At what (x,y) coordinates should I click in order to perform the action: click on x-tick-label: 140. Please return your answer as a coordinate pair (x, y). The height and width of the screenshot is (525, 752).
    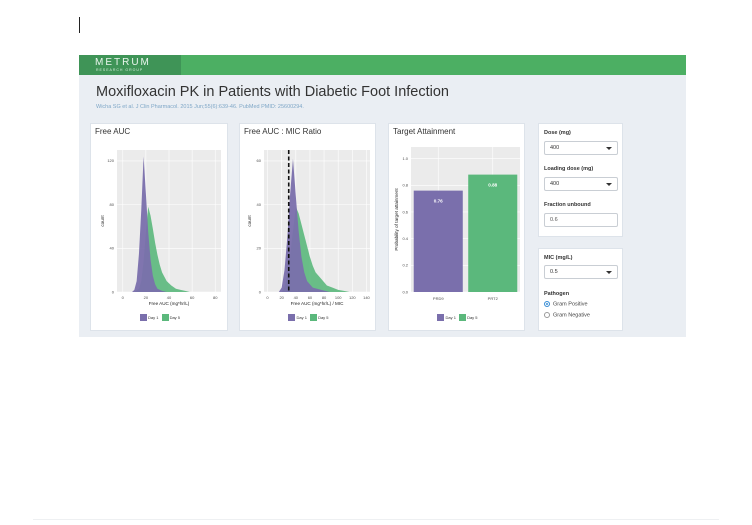
    Looking at the image, I should click on (366, 297).